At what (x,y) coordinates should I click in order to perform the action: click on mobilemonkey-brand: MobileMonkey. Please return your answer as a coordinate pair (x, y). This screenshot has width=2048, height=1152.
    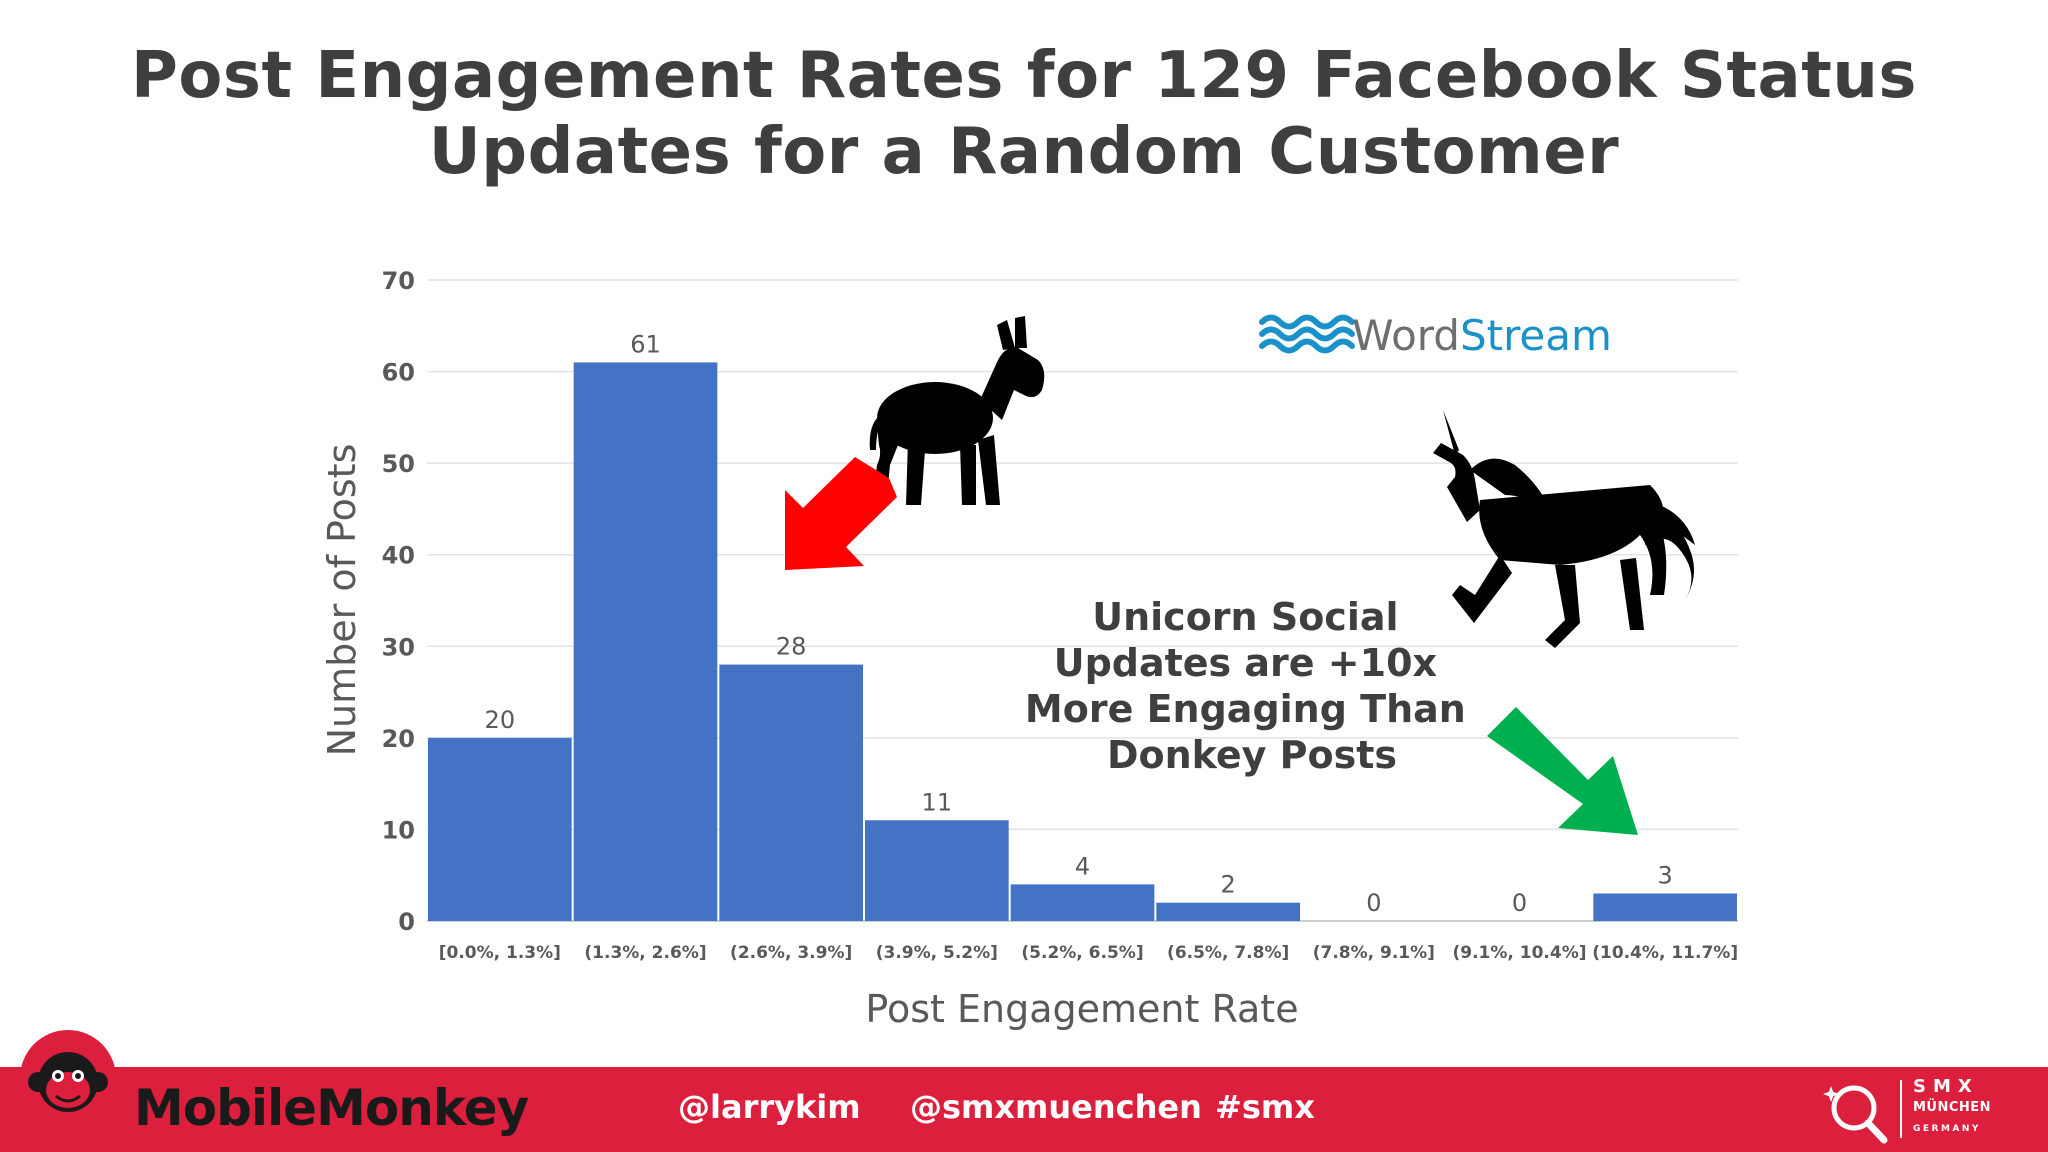
    Looking at the image, I should click on (331, 1108).